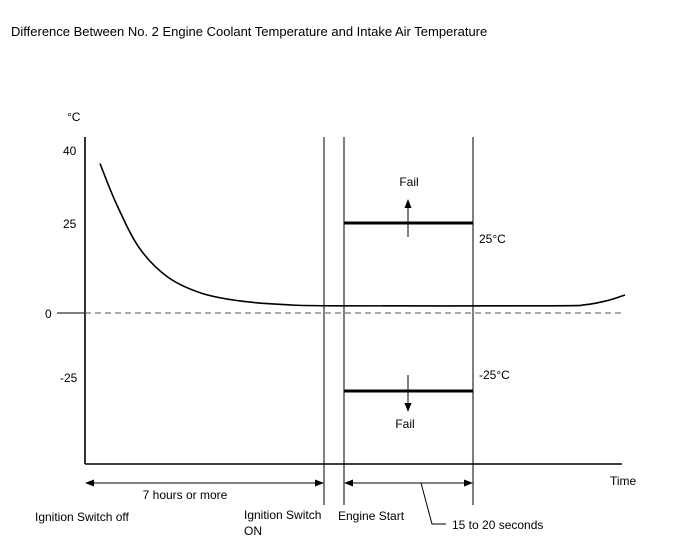  I want to click on threshold-label-lower: -25°C, so click(494, 375).